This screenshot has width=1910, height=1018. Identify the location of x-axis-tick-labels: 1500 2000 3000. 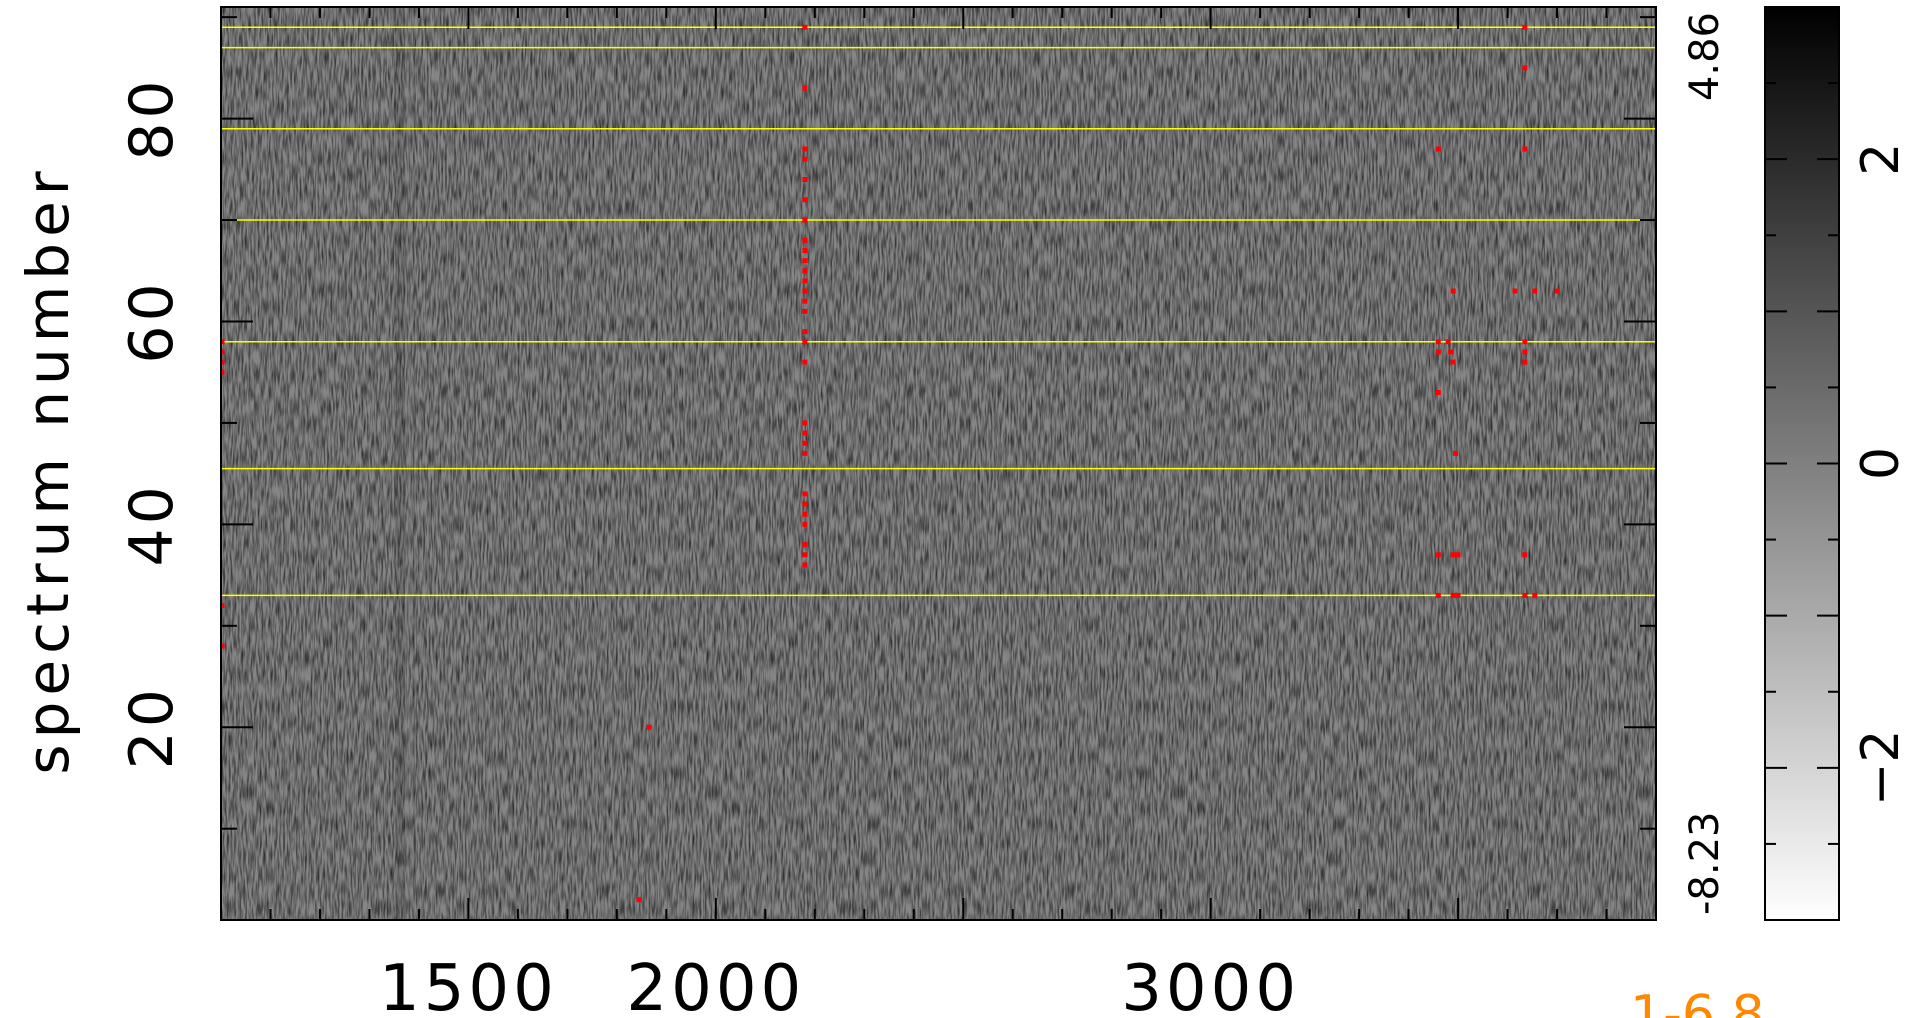
(839, 985).